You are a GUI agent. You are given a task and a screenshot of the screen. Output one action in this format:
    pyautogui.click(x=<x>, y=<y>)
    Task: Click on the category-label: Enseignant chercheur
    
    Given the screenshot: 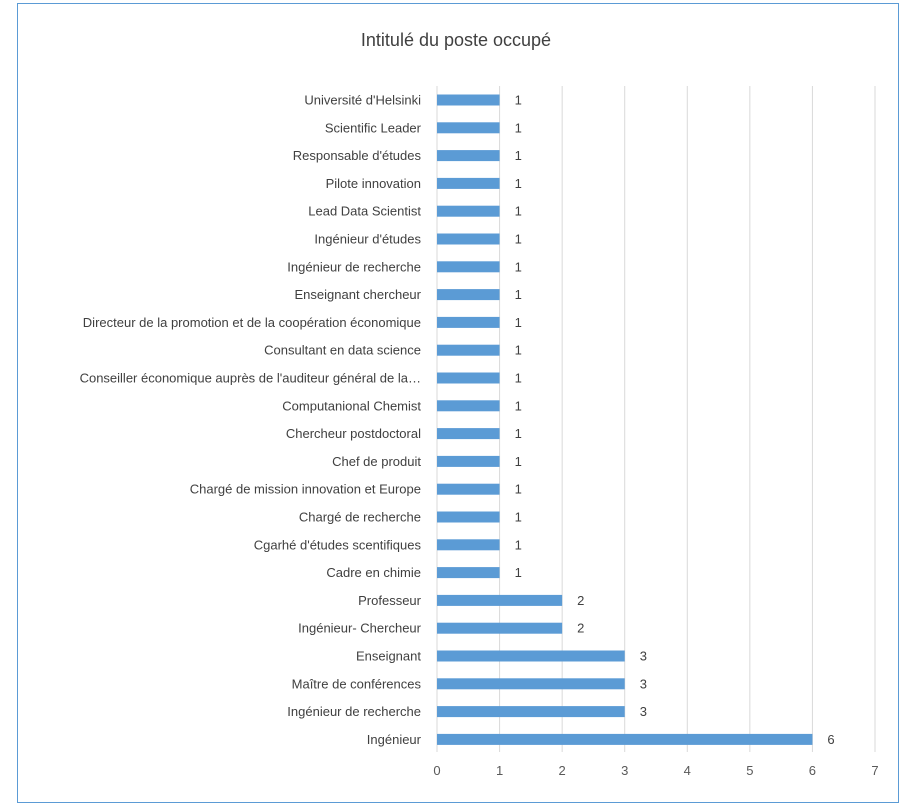 What is the action you would take?
    pyautogui.click(x=358, y=294)
    